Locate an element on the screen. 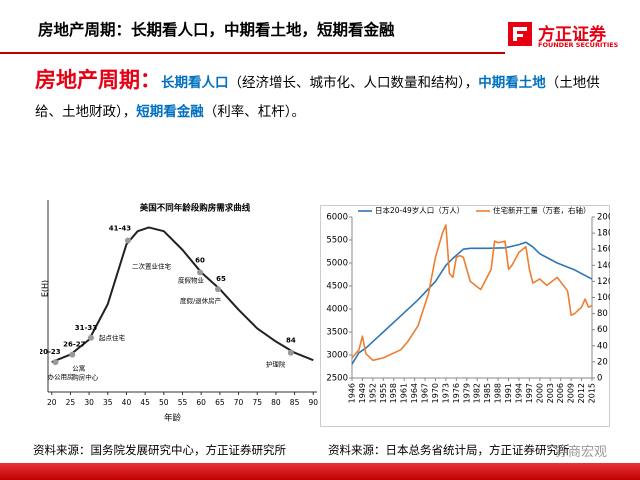 The width and height of the screenshot is (640, 480). chart-title: 美国不同年龄段购房需求曲线 is located at coordinates (195, 208).